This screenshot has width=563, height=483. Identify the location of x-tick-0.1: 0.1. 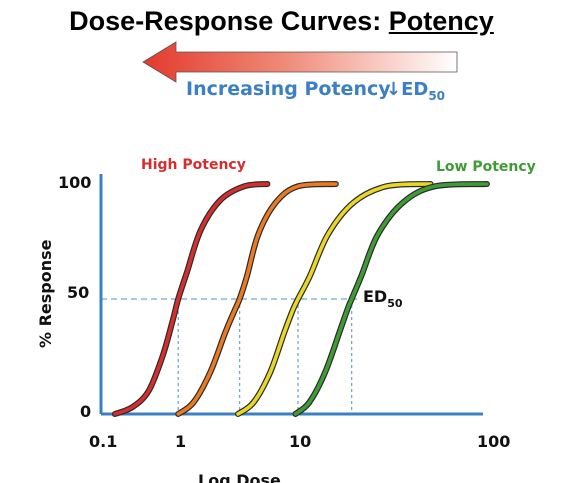
(103, 441).